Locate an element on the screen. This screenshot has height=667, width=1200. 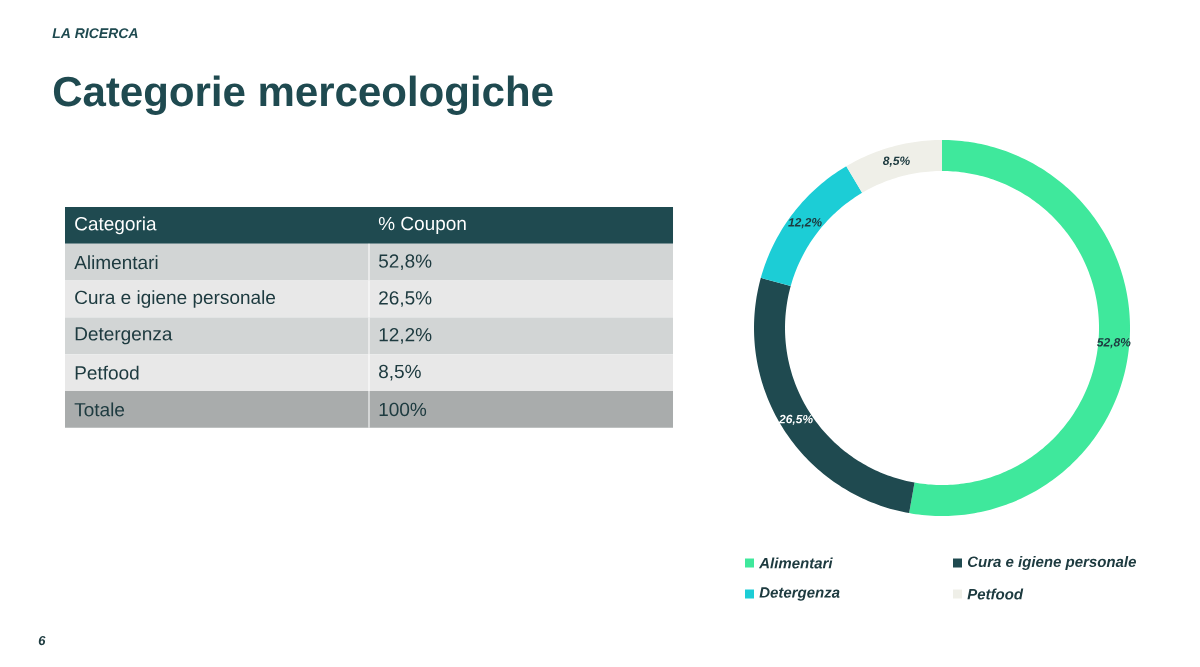
category-label: Detergenza is located at coordinates (124, 336).